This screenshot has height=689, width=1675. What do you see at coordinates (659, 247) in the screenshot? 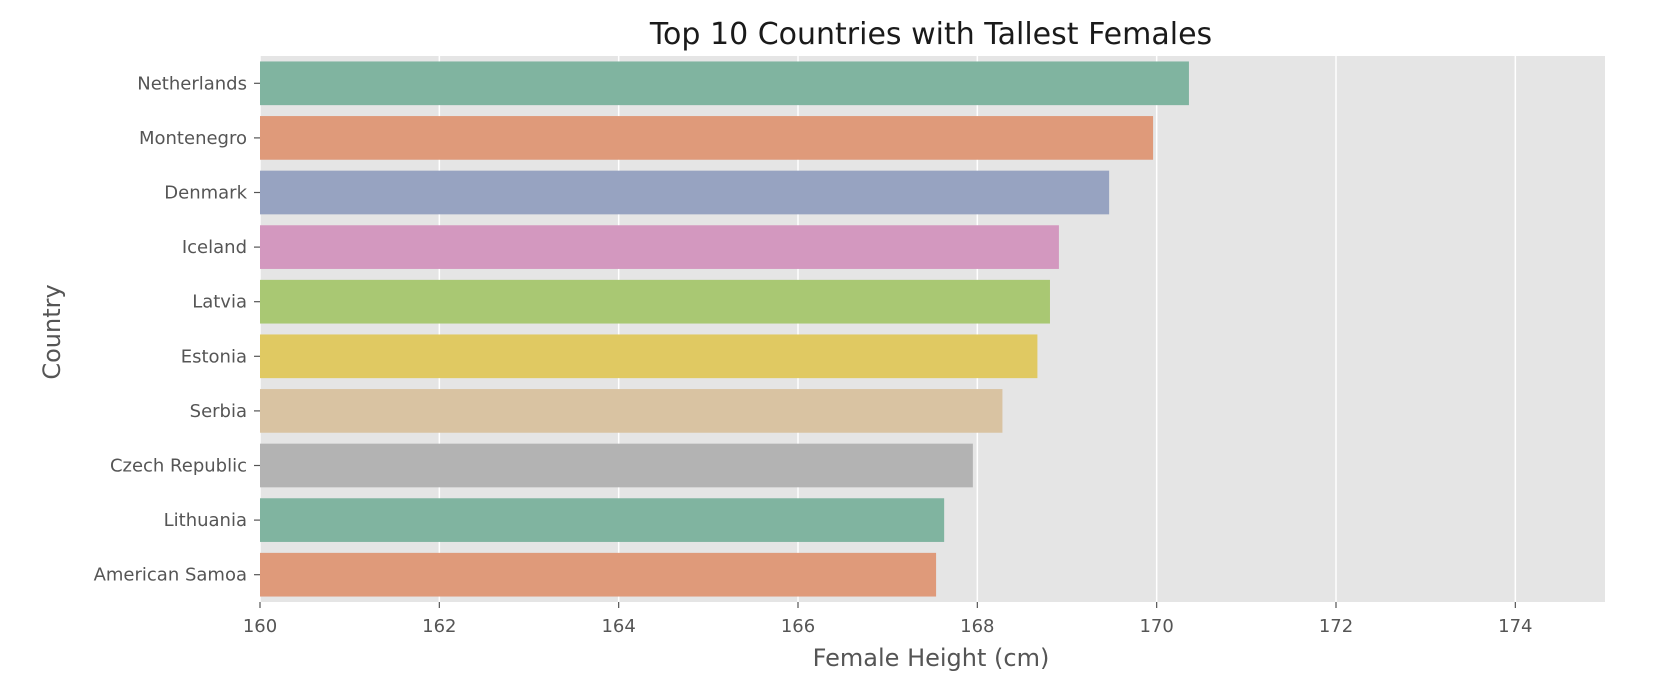
I see `bar-iceland` at bounding box center [659, 247].